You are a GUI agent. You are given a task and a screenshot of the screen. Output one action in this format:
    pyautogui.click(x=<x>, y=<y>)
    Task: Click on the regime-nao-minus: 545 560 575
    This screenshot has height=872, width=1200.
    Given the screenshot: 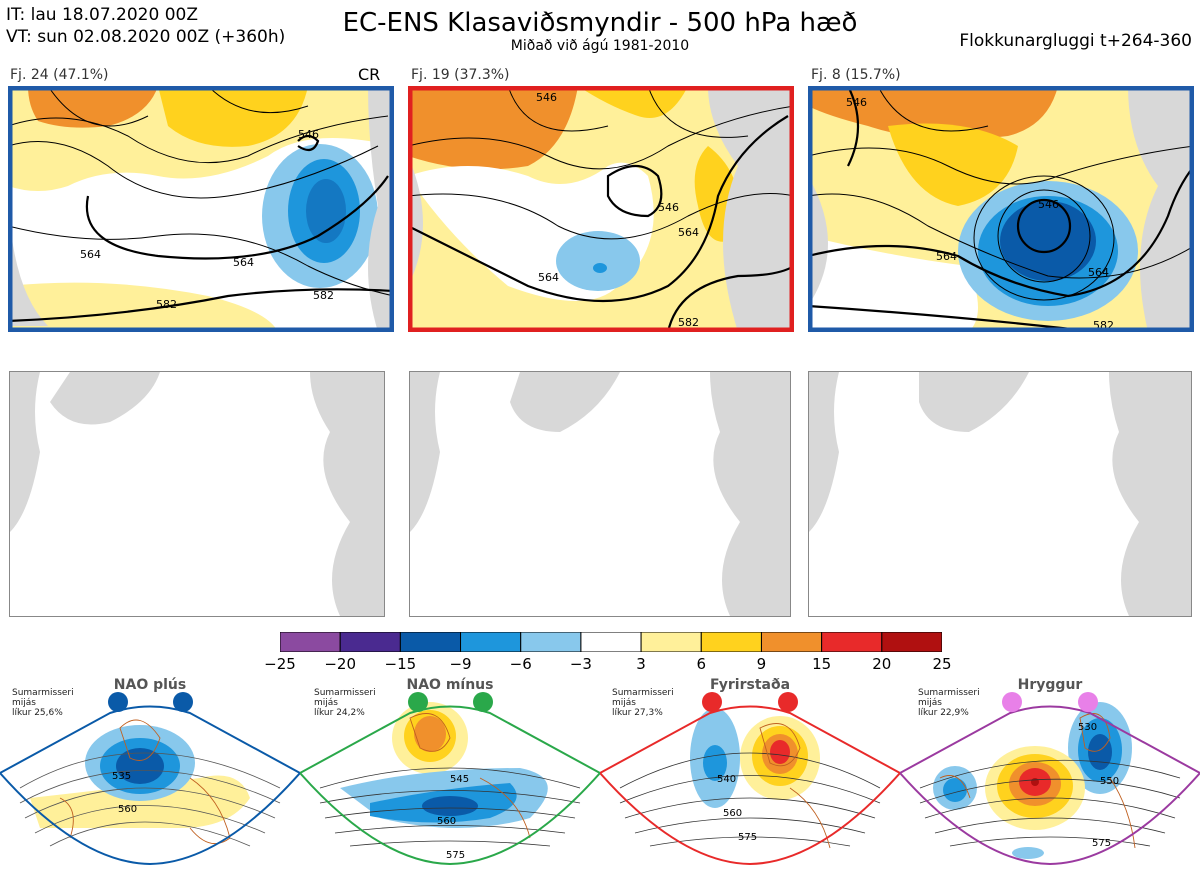 What is the action you would take?
    pyautogui.click(x=450, y=773)
    